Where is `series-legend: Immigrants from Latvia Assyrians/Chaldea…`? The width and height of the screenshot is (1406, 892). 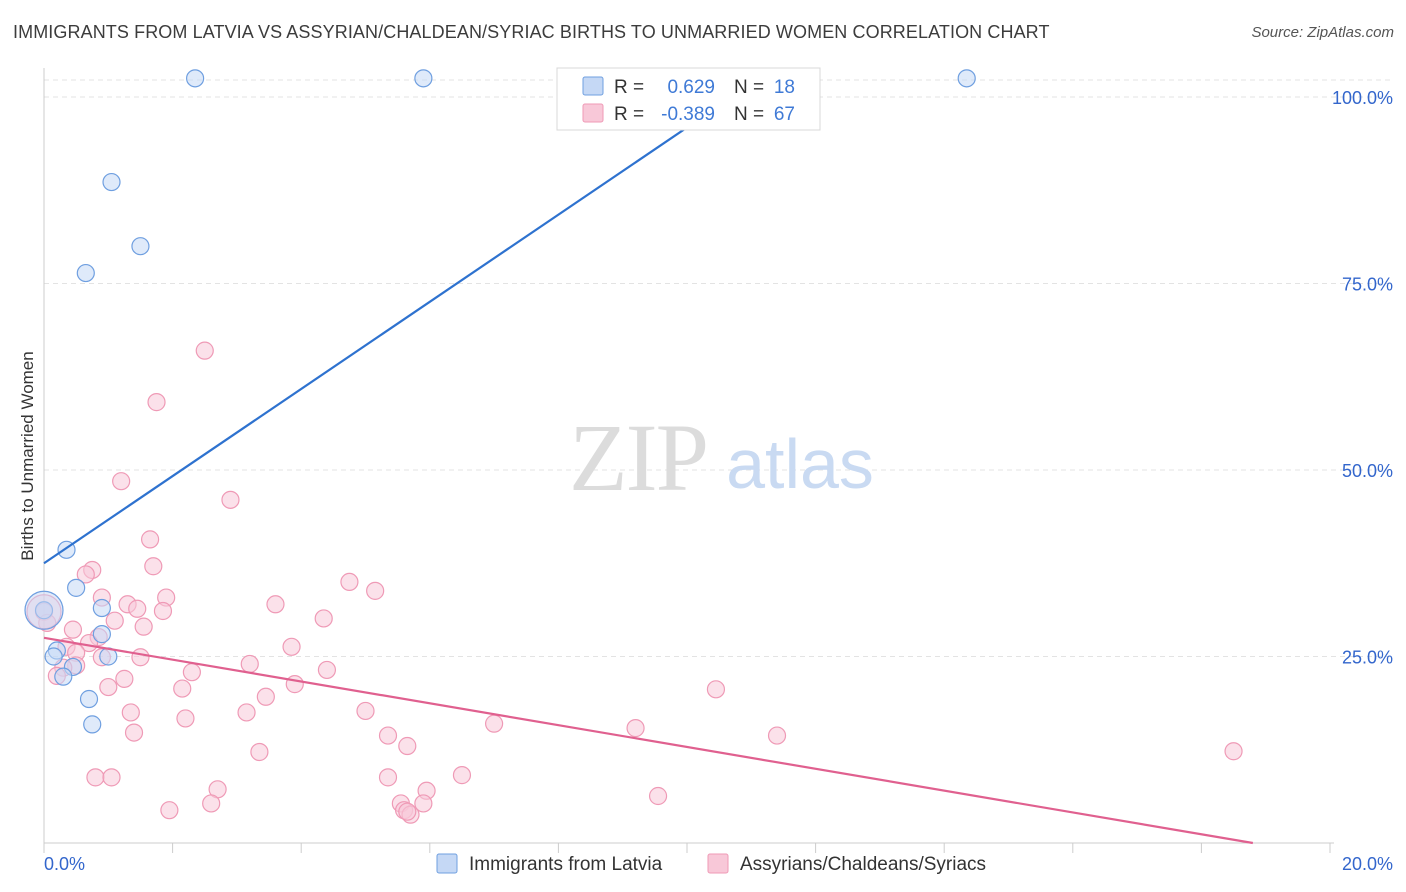 series-legend: Immigrants from Latvia Assyrians/Chaldea… is located at coordinates (711, 864).